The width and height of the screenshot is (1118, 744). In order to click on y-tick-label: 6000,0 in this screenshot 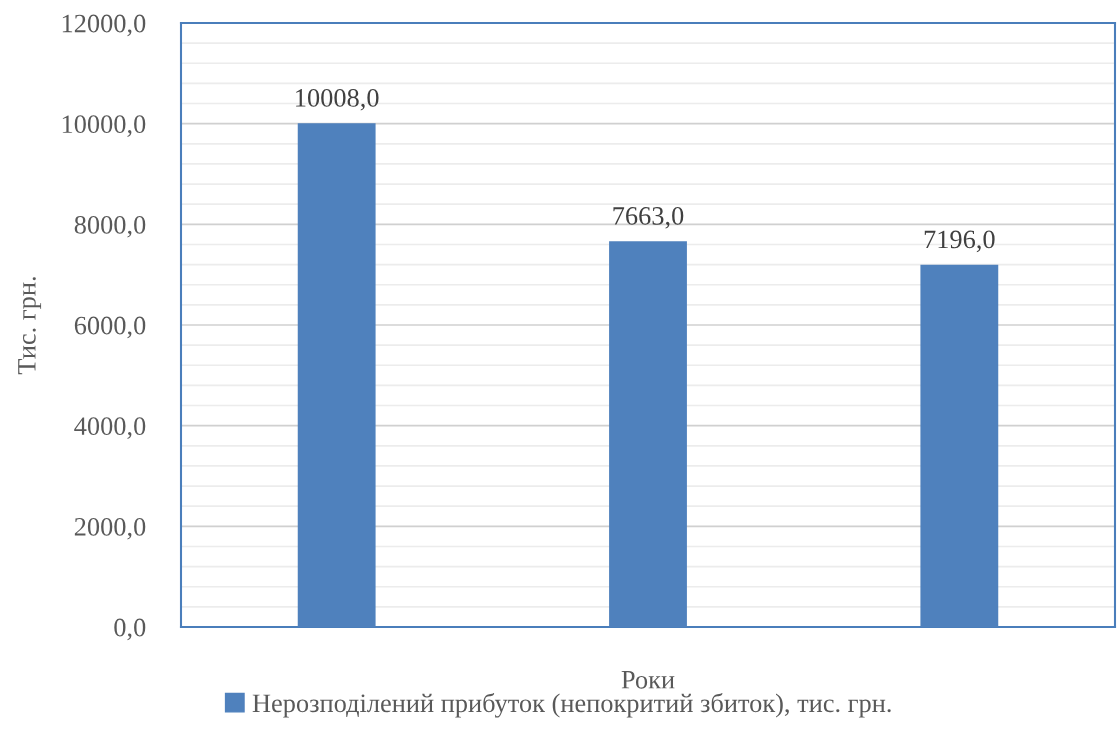, I will do `click(110, 327)`.